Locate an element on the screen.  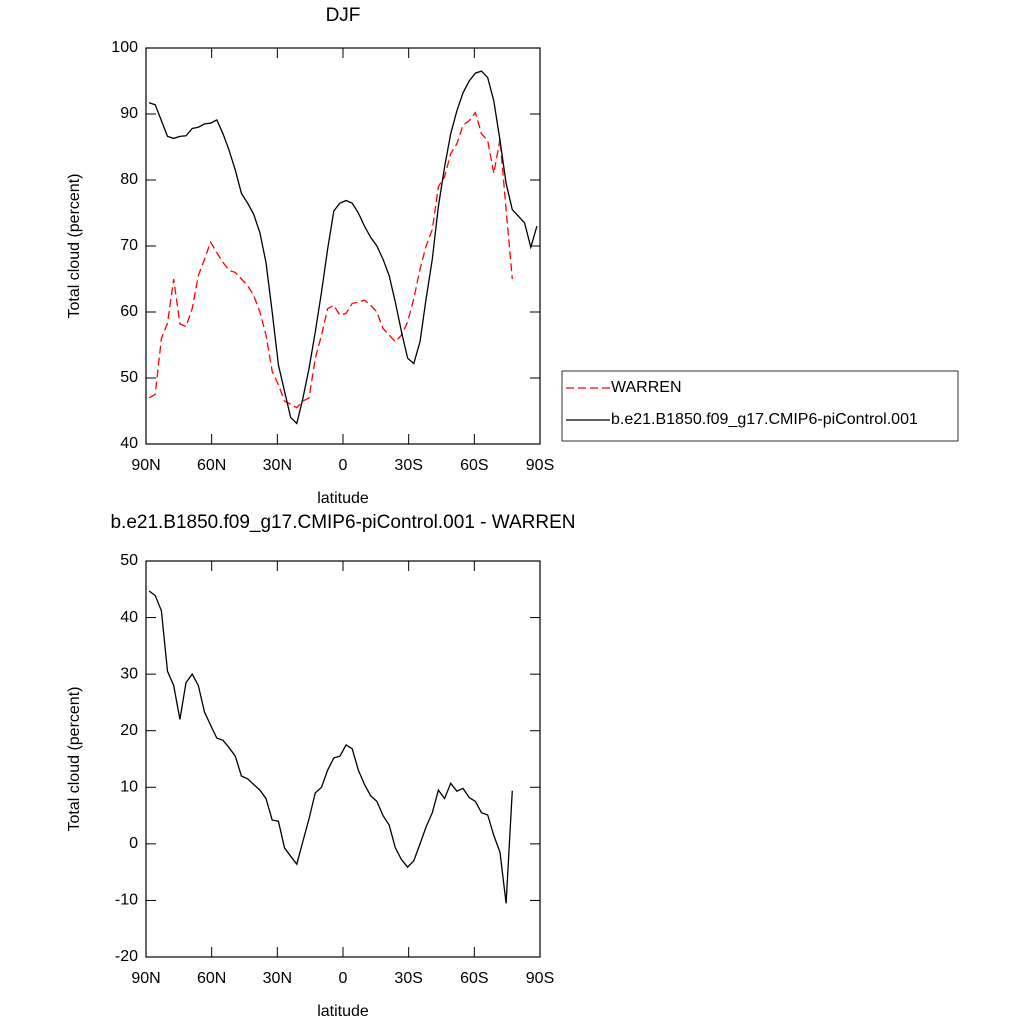
y-tick-label: 60 is located at coordinates (129, 311).